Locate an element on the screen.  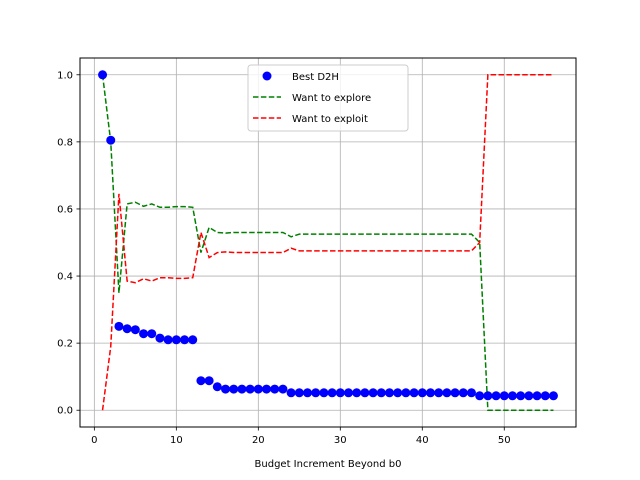
x-tick-label: 50 is located at coordinates (504, 440).